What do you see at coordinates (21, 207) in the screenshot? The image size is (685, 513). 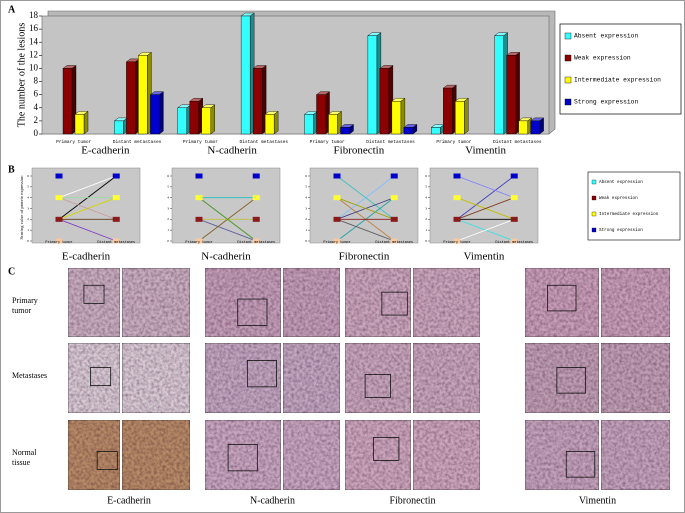 I see `y-axis-label: Scoring value of protein expression` at bounding box center [21, 207].